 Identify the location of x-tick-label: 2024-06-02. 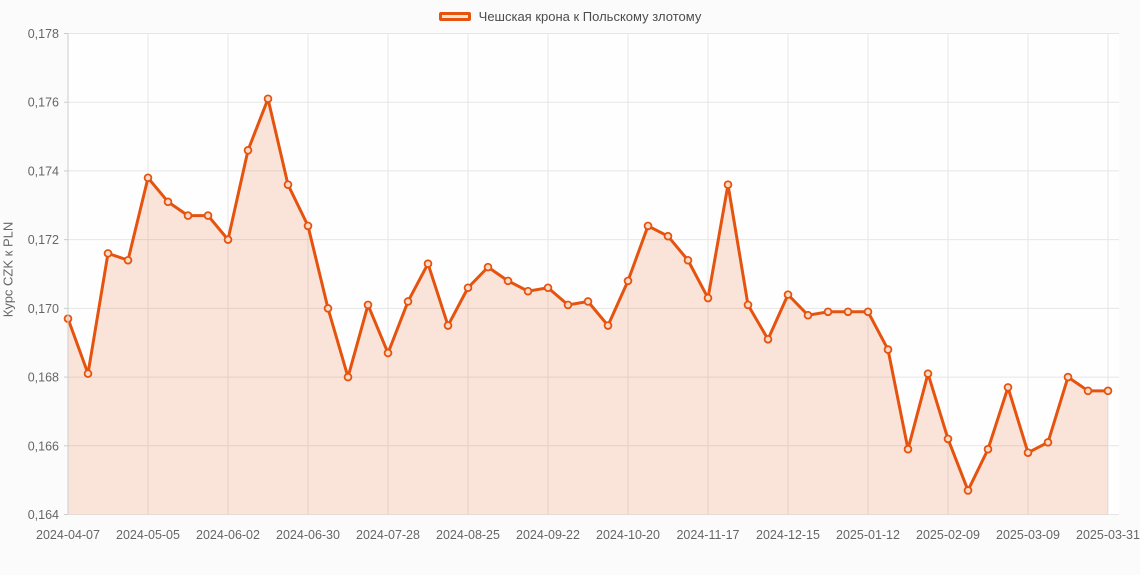
(228, 535).